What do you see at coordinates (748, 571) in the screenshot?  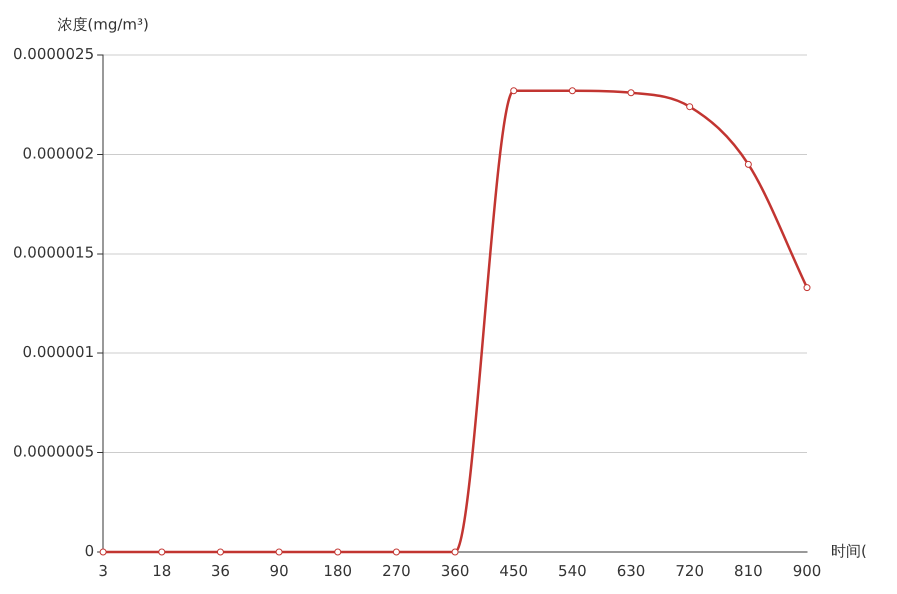 I see `x-tick-label: 810` at bounding box center [748, 571].